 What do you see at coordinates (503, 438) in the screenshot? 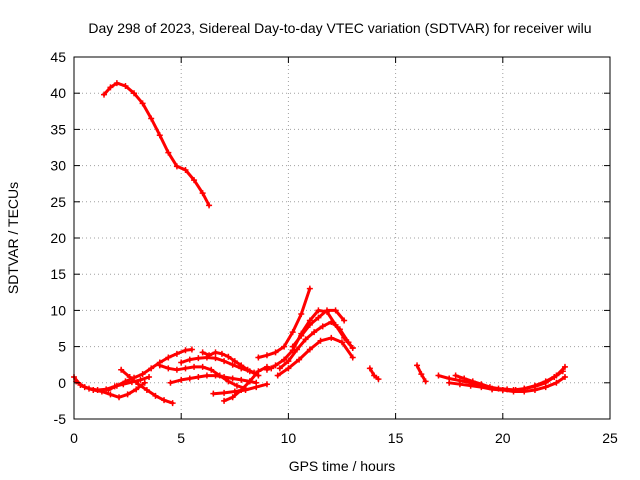
I see `x-tick-label: 20` at bounding box center [503, 438].